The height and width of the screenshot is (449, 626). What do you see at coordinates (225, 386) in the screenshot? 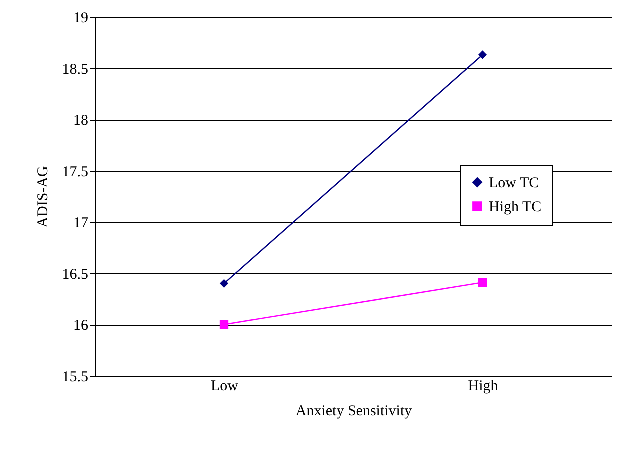
I see `x-tick-label: Low` at bounding box center [225, 386].